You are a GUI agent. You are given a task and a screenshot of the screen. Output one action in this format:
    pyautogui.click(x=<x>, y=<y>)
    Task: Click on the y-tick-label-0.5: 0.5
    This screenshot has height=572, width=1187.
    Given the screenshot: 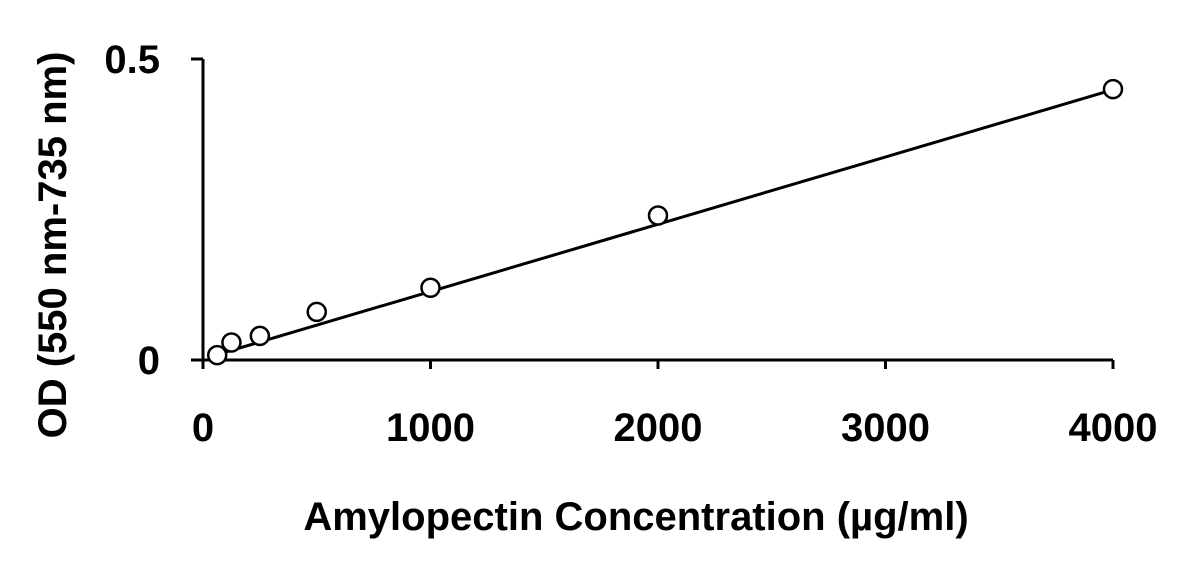 What is the action you would take?
    pyautogui.click(x=132, y=60)
    